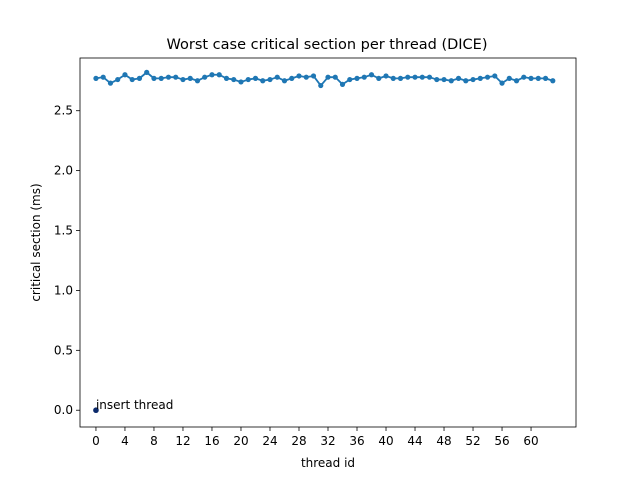 The height and width of the screenshot is (480, 640). What do you see at coordinates (443, 441) in the screenshot?
I see `x-tick-label: 48` at bounding box center [443, 441].